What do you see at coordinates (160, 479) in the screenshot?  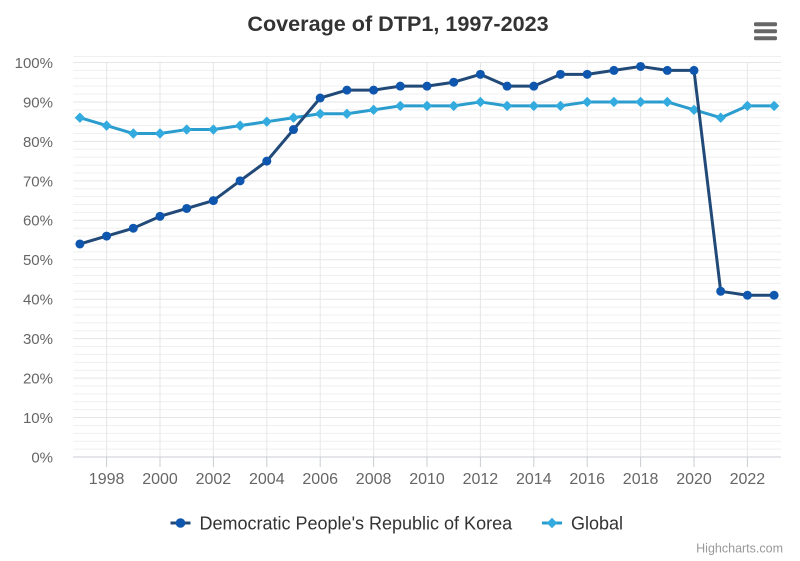 I see `svg-text: 2000` at bounding box center [160, 479].